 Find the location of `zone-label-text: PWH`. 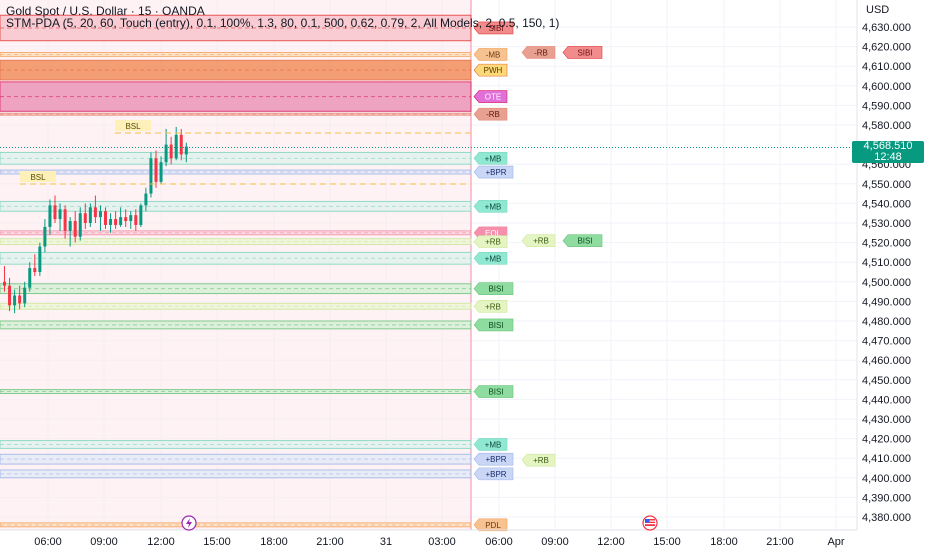

zone-label-text: PWH is located at coordinates (493, 70).